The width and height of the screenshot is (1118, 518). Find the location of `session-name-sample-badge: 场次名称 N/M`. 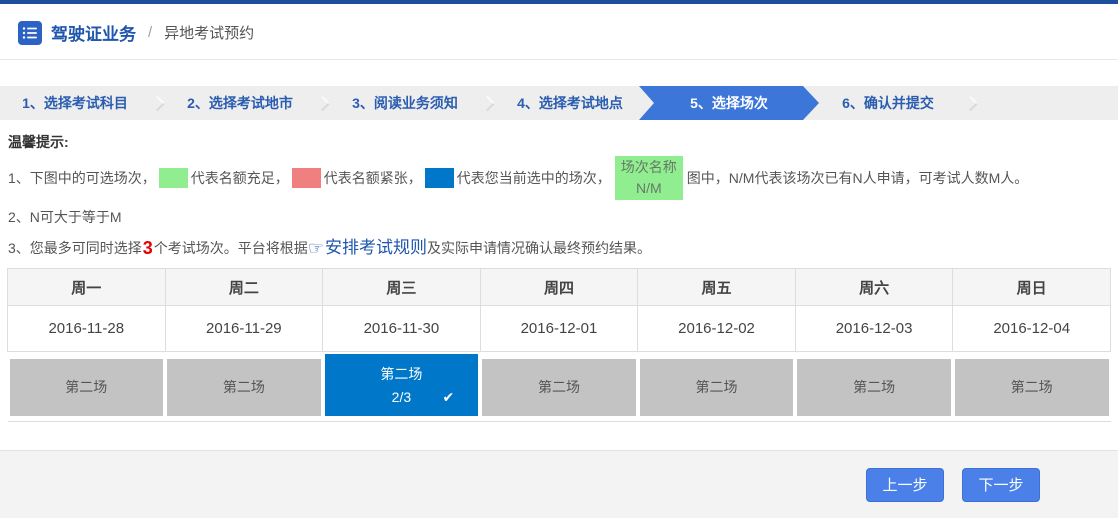

session-name-sample-badge: 场次名称 N/M is located at coordinates (648, 178).